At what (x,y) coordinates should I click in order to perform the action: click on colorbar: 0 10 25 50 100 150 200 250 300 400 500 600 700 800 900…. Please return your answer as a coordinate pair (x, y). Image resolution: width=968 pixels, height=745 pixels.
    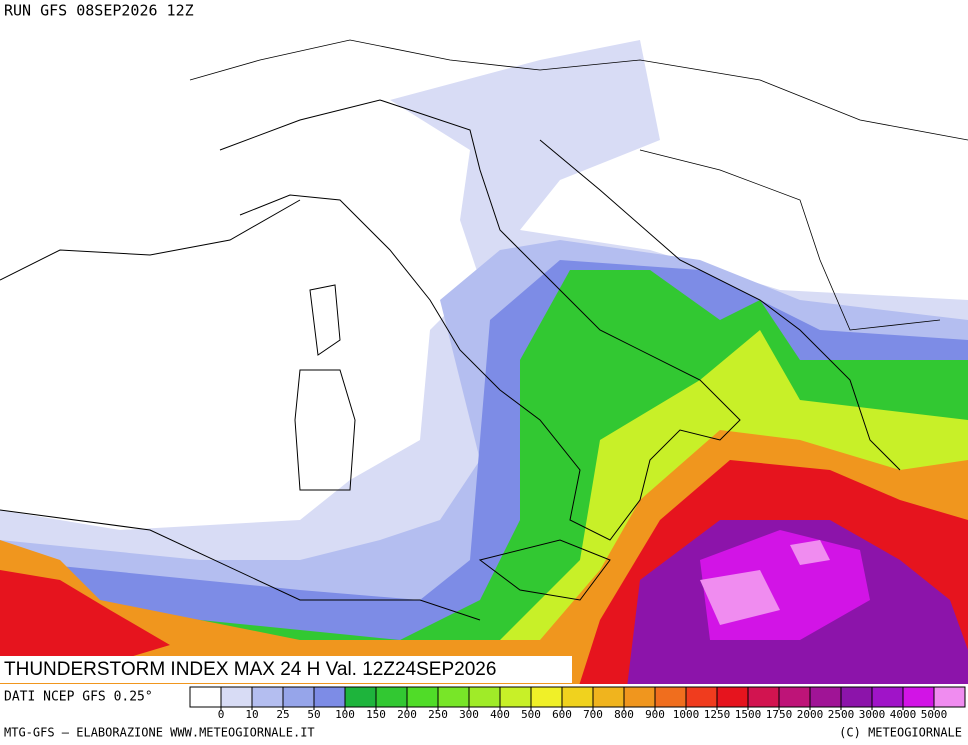
    Looking at the image, I should click on (577, 703).